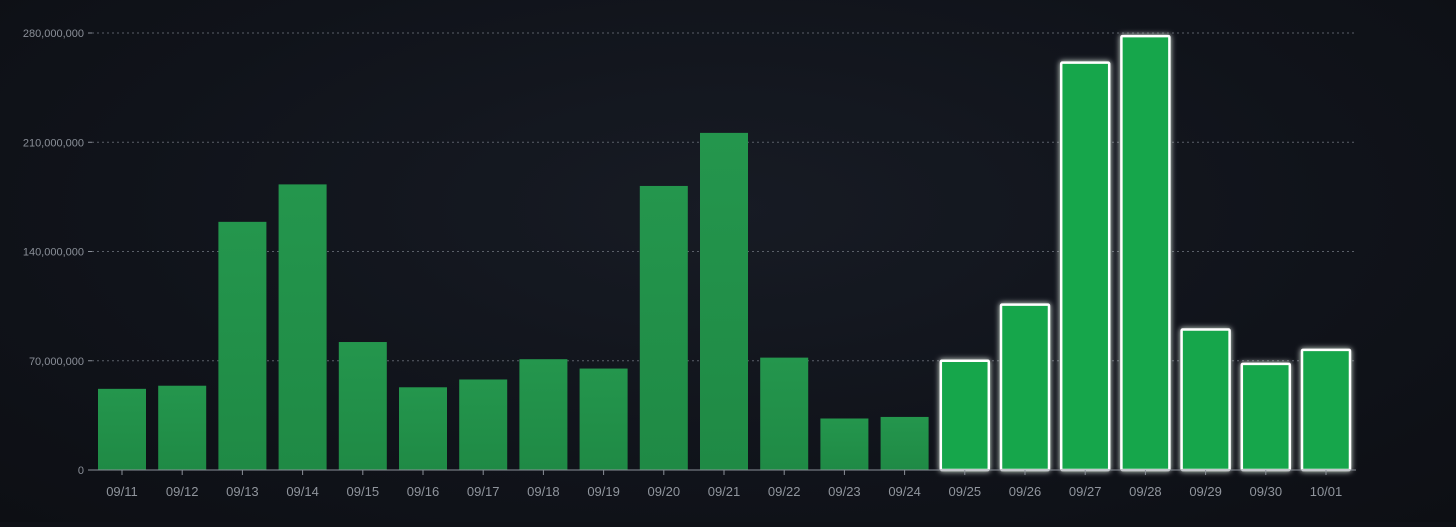 The width and height of the screenshot is (1456, 527). What do you see at coordinates (242, 491) in the screenshot?
I see `x-tick-label: 09/13` at bounding box center [242, 491].